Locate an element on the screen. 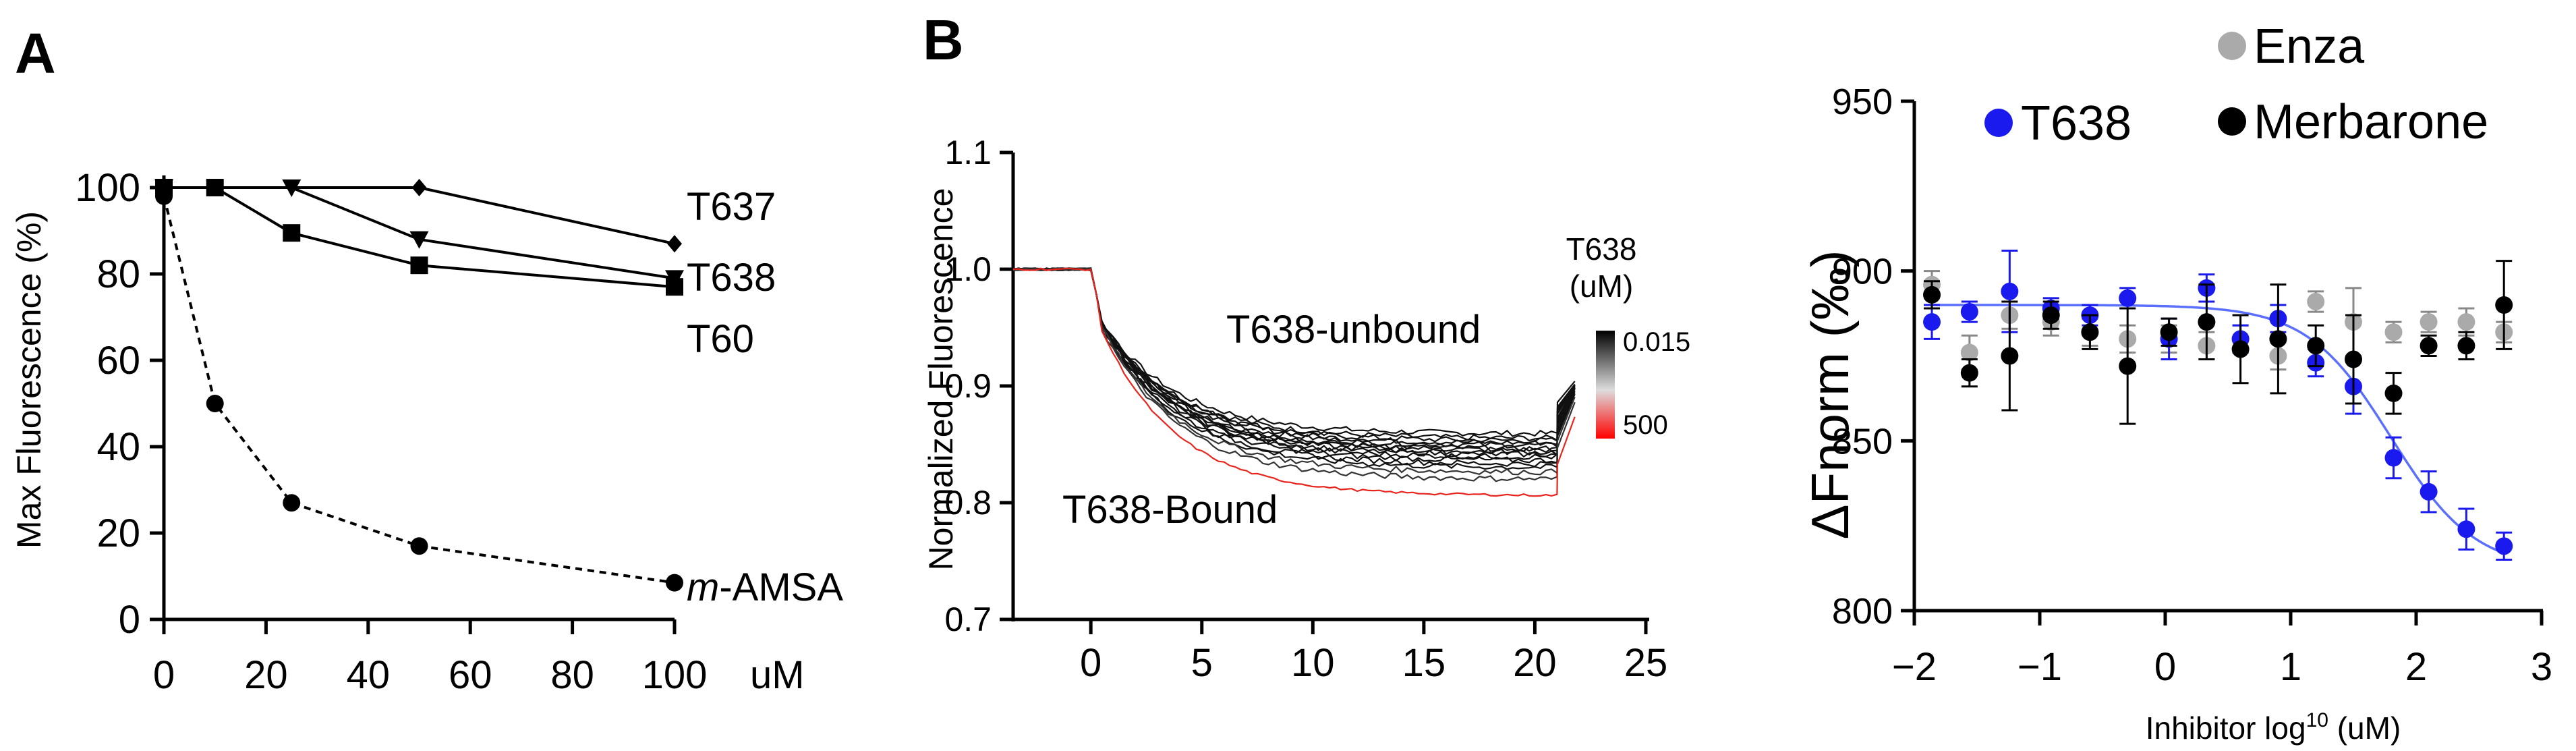 The image size is (2576, 751). chart-b-left-y-tick-label: 0.7 is located at coordinates (968, 619).